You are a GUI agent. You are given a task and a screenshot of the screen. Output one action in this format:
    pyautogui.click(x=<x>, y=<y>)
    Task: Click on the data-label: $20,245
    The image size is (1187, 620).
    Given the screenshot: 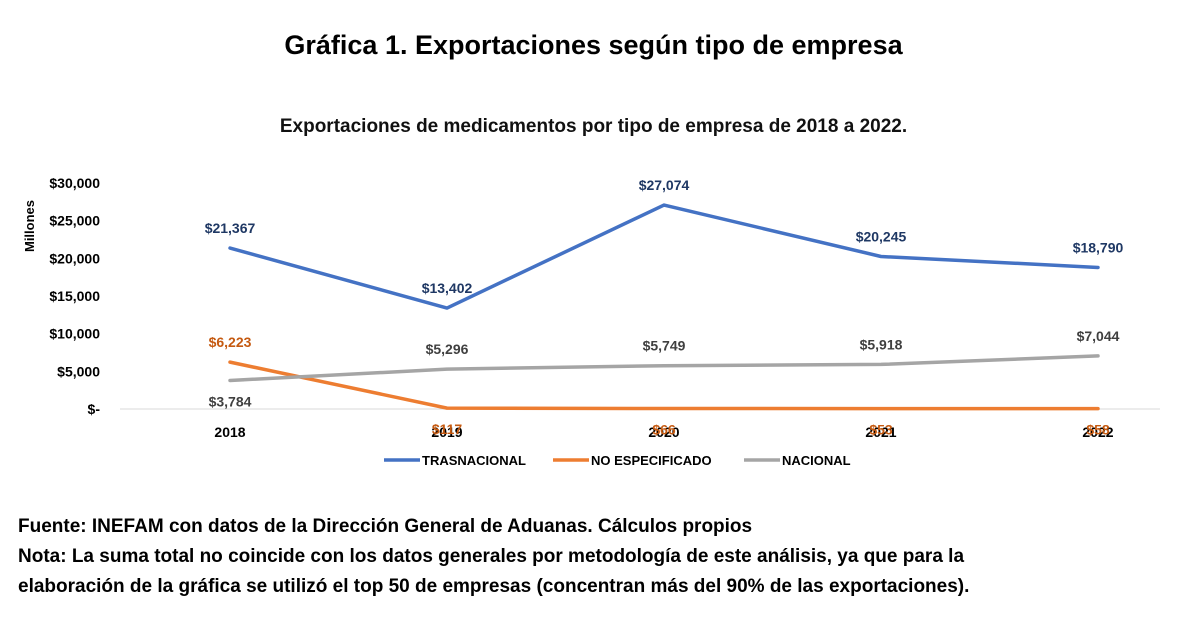 What is the action you would take?
    pyautogui.click(x=881, y=236)
    